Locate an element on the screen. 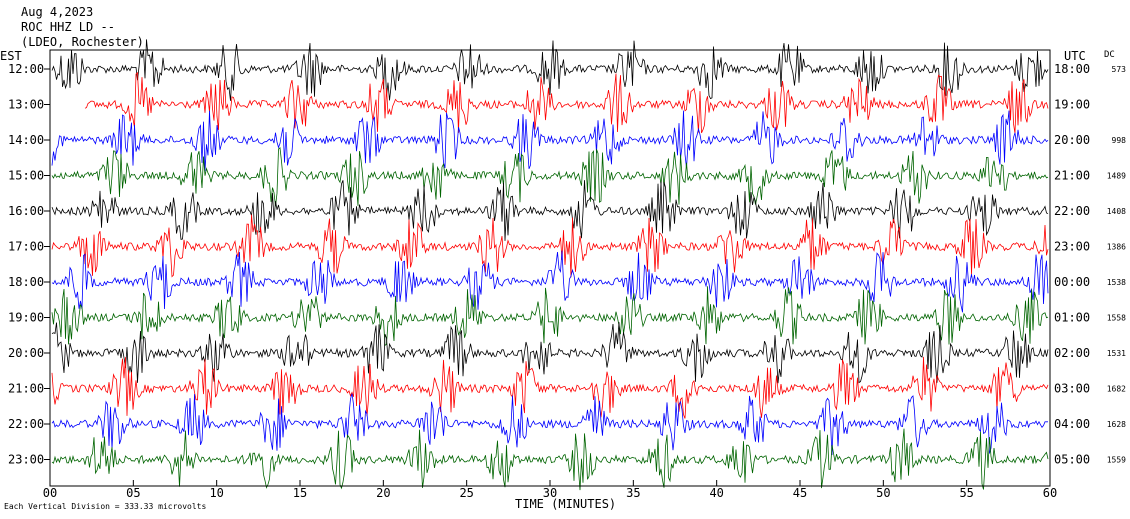  est-row-label: 18:00 is located at coordinates (26, 282).